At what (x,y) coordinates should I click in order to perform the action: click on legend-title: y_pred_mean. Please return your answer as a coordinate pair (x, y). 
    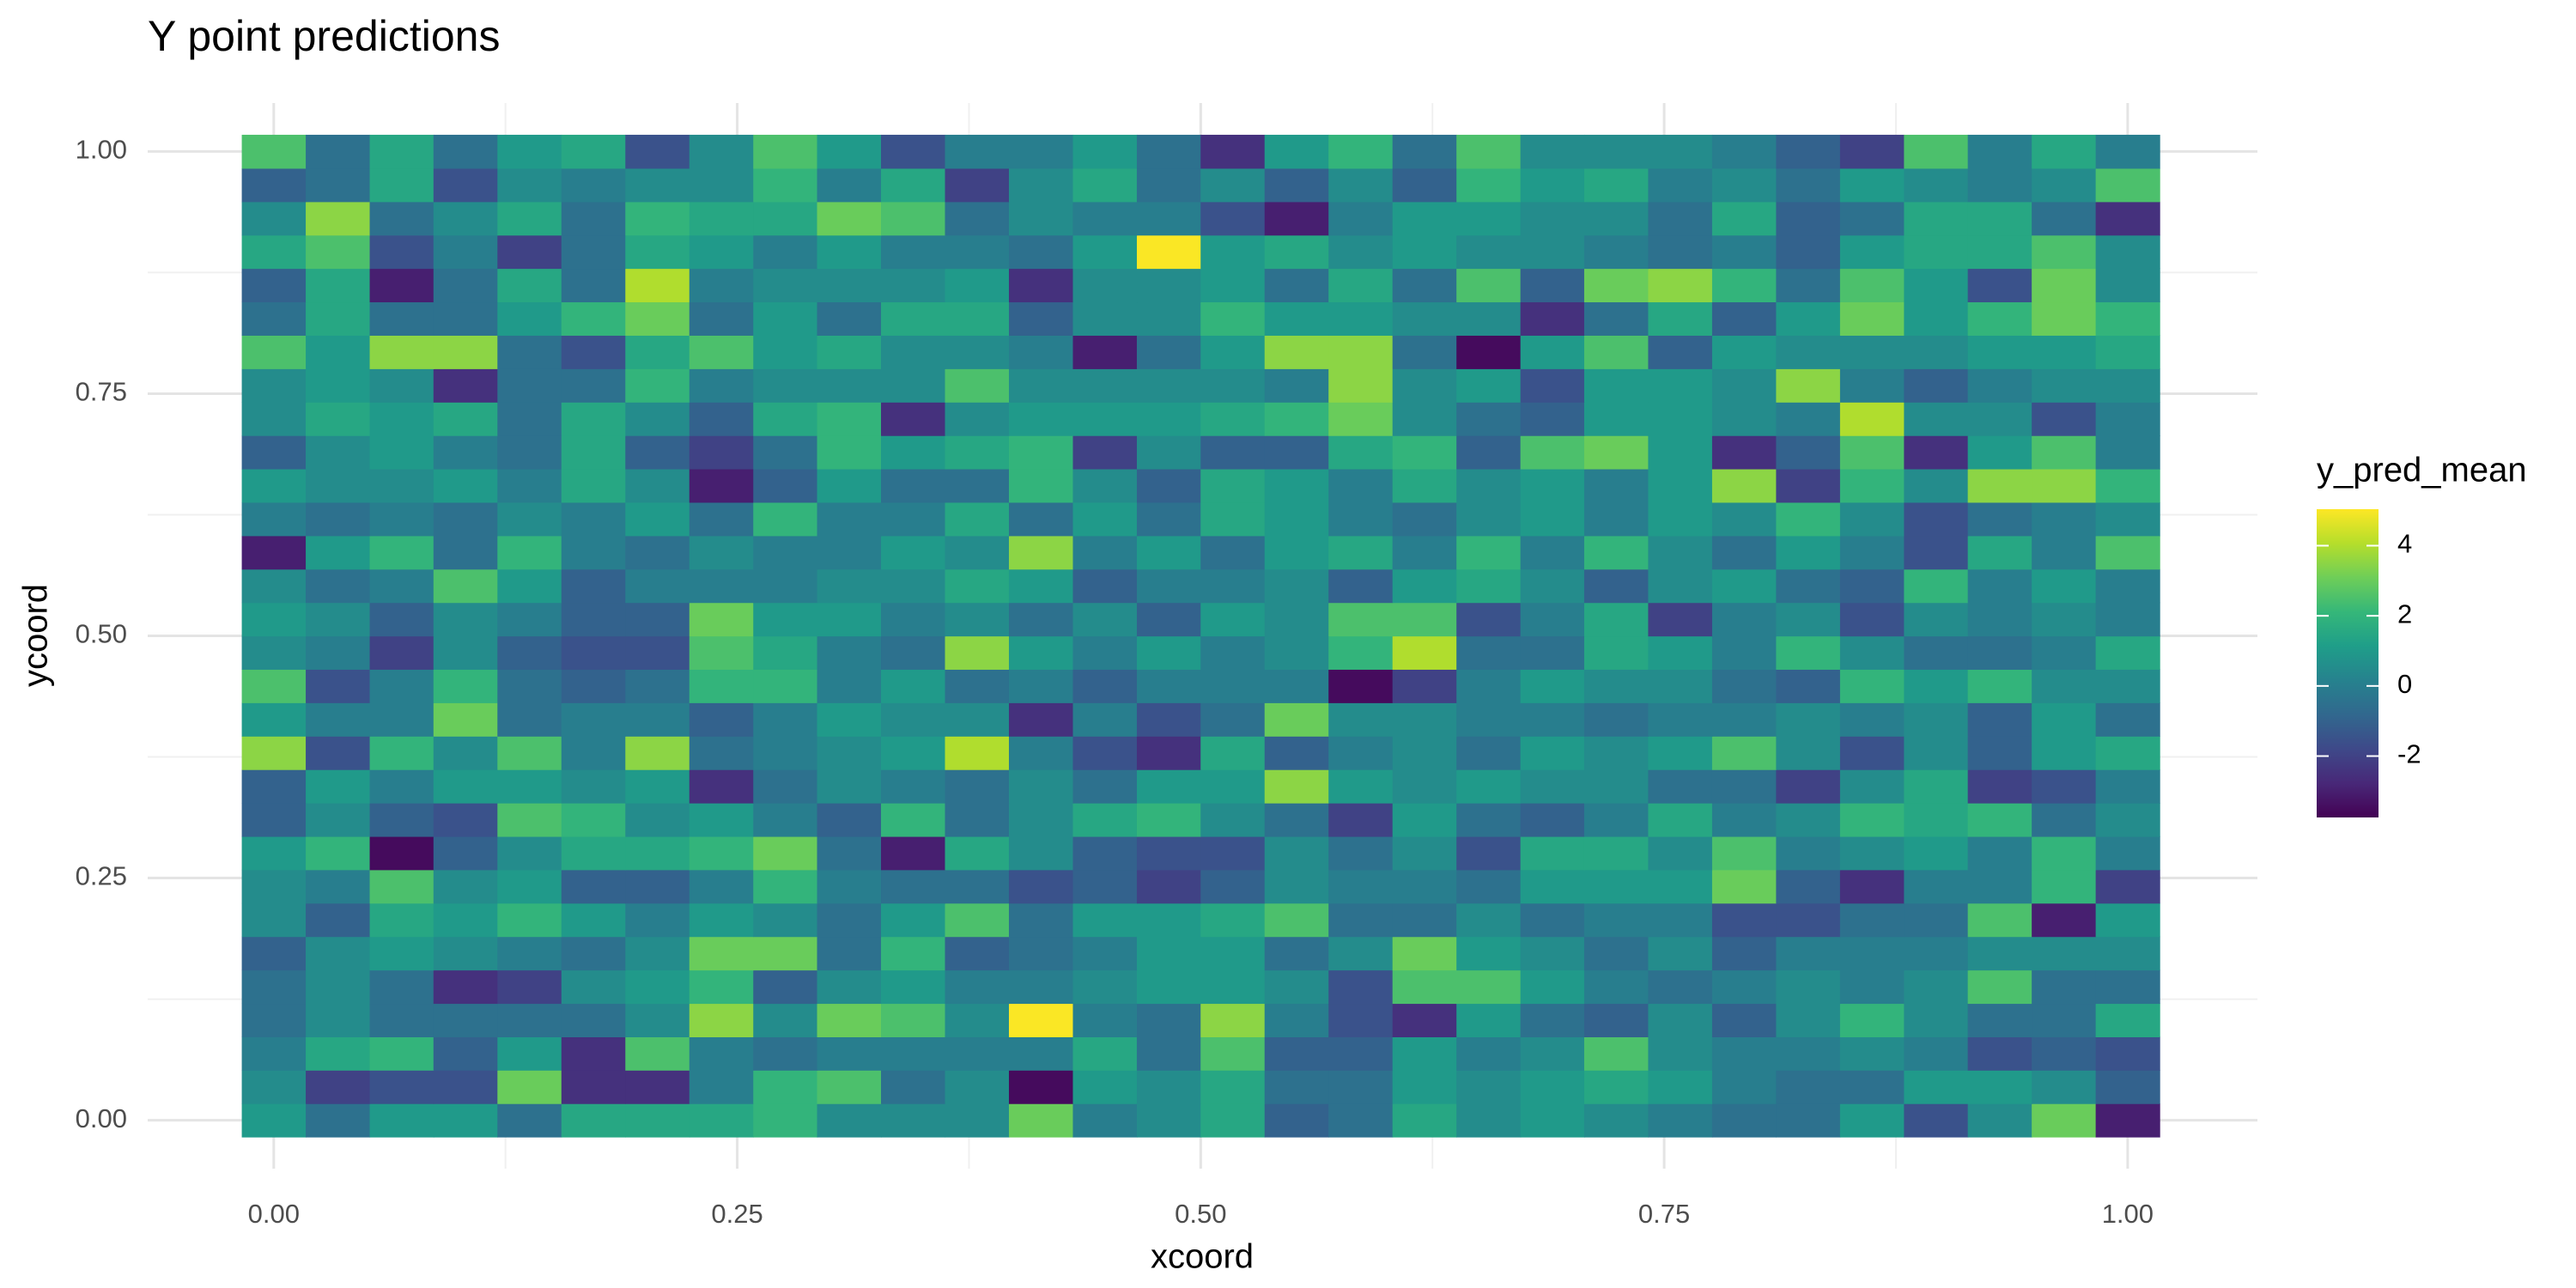
    Looking at the image, I should click on (2422, 470).